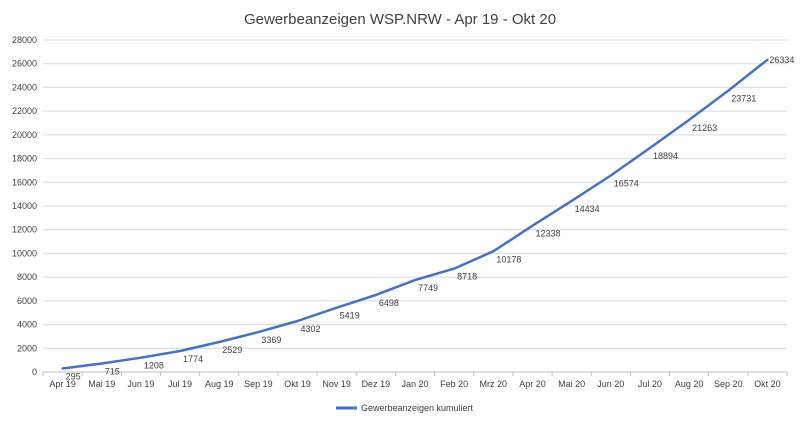 This screenshot has width=800, height=423. I want to click on data-label: 4302, so click(311, 329).